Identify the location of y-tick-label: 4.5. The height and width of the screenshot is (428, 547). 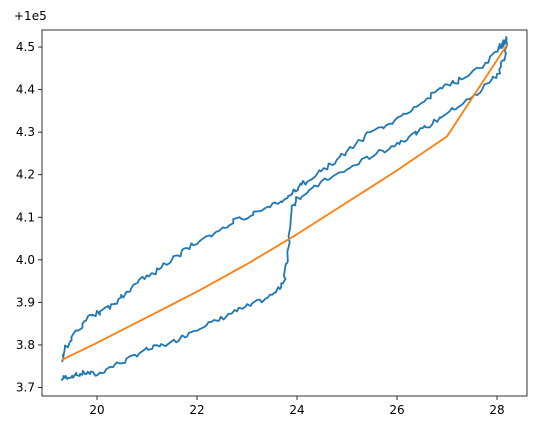
(25, 47).